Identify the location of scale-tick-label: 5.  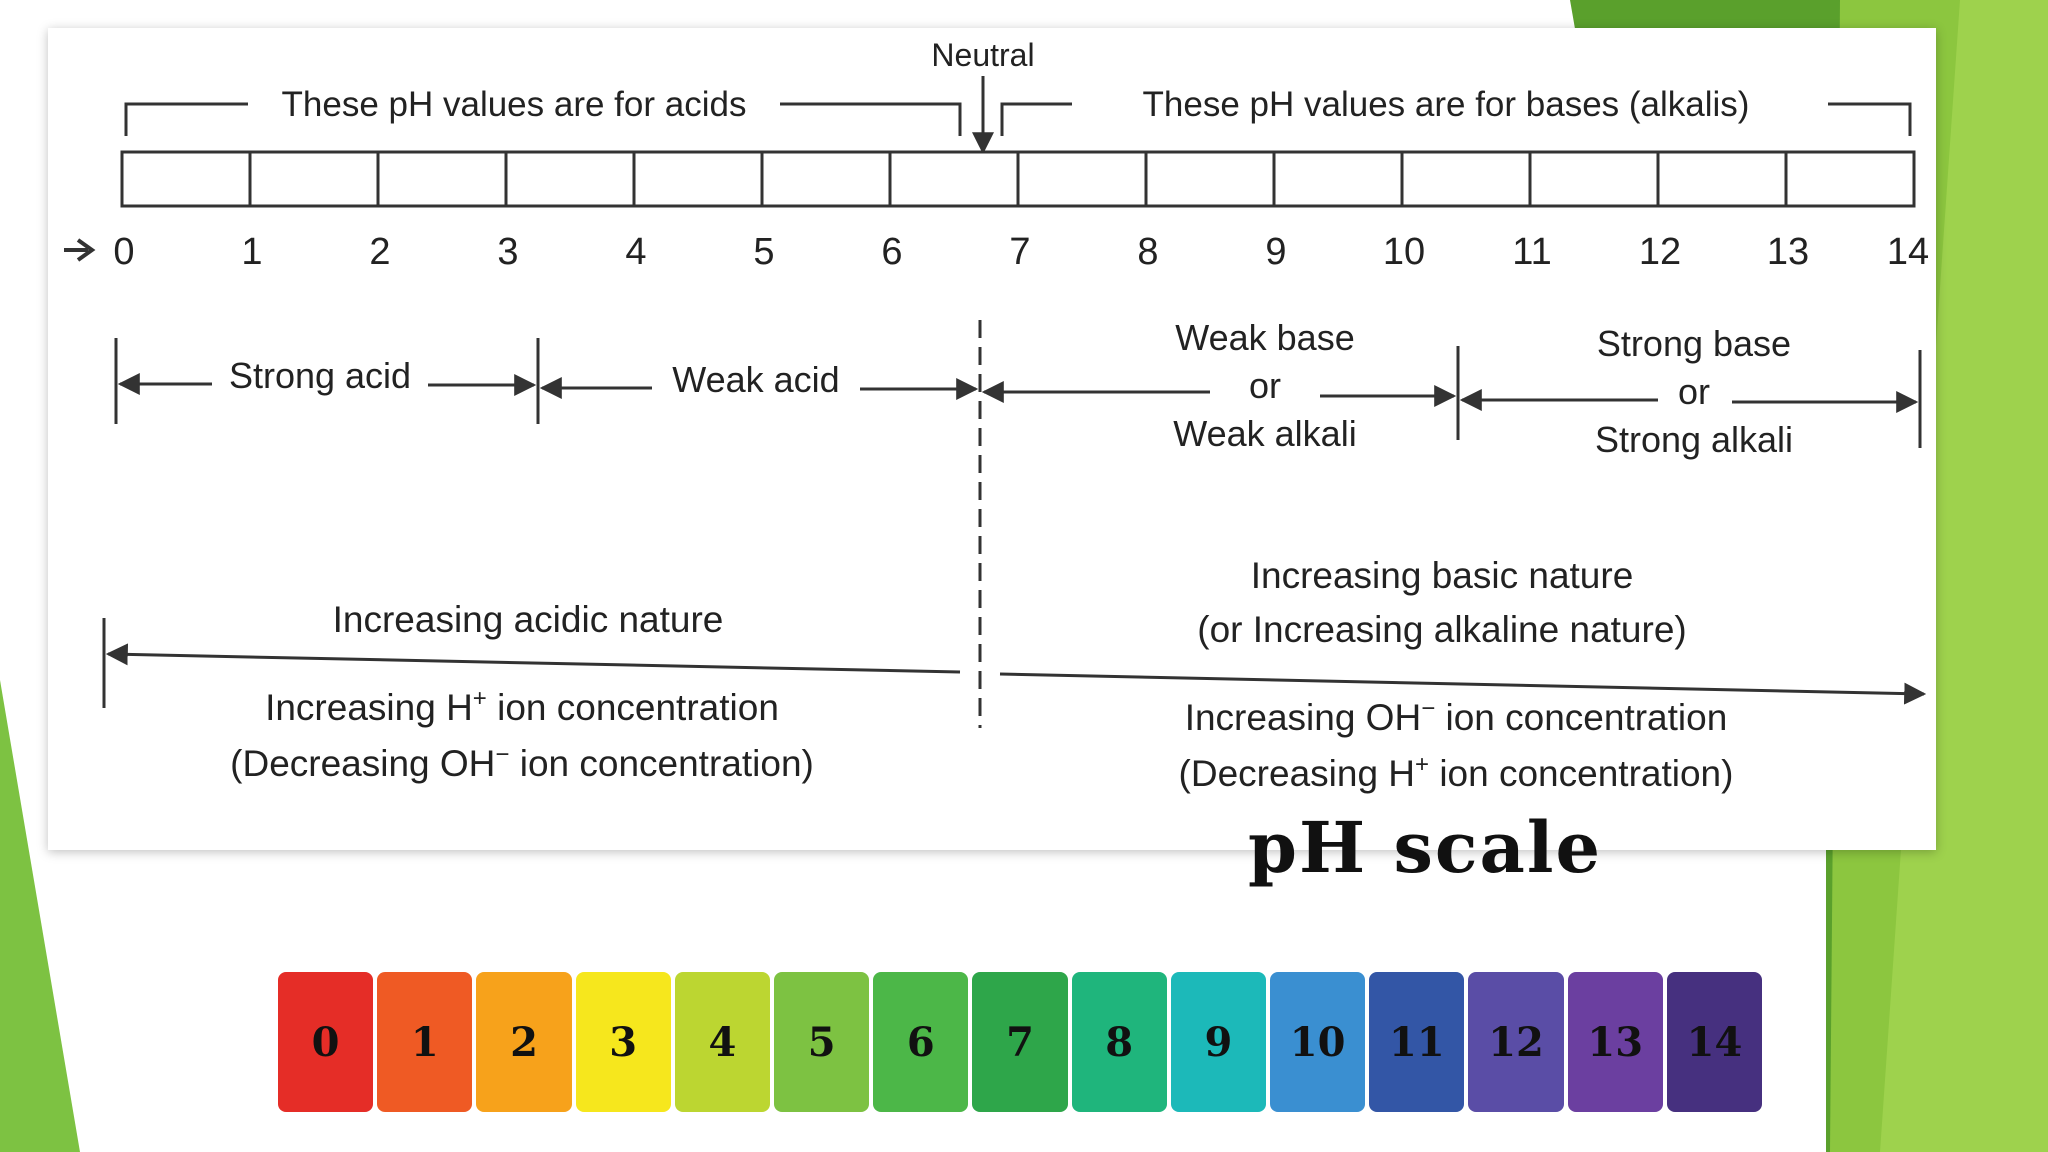
(763, 252).